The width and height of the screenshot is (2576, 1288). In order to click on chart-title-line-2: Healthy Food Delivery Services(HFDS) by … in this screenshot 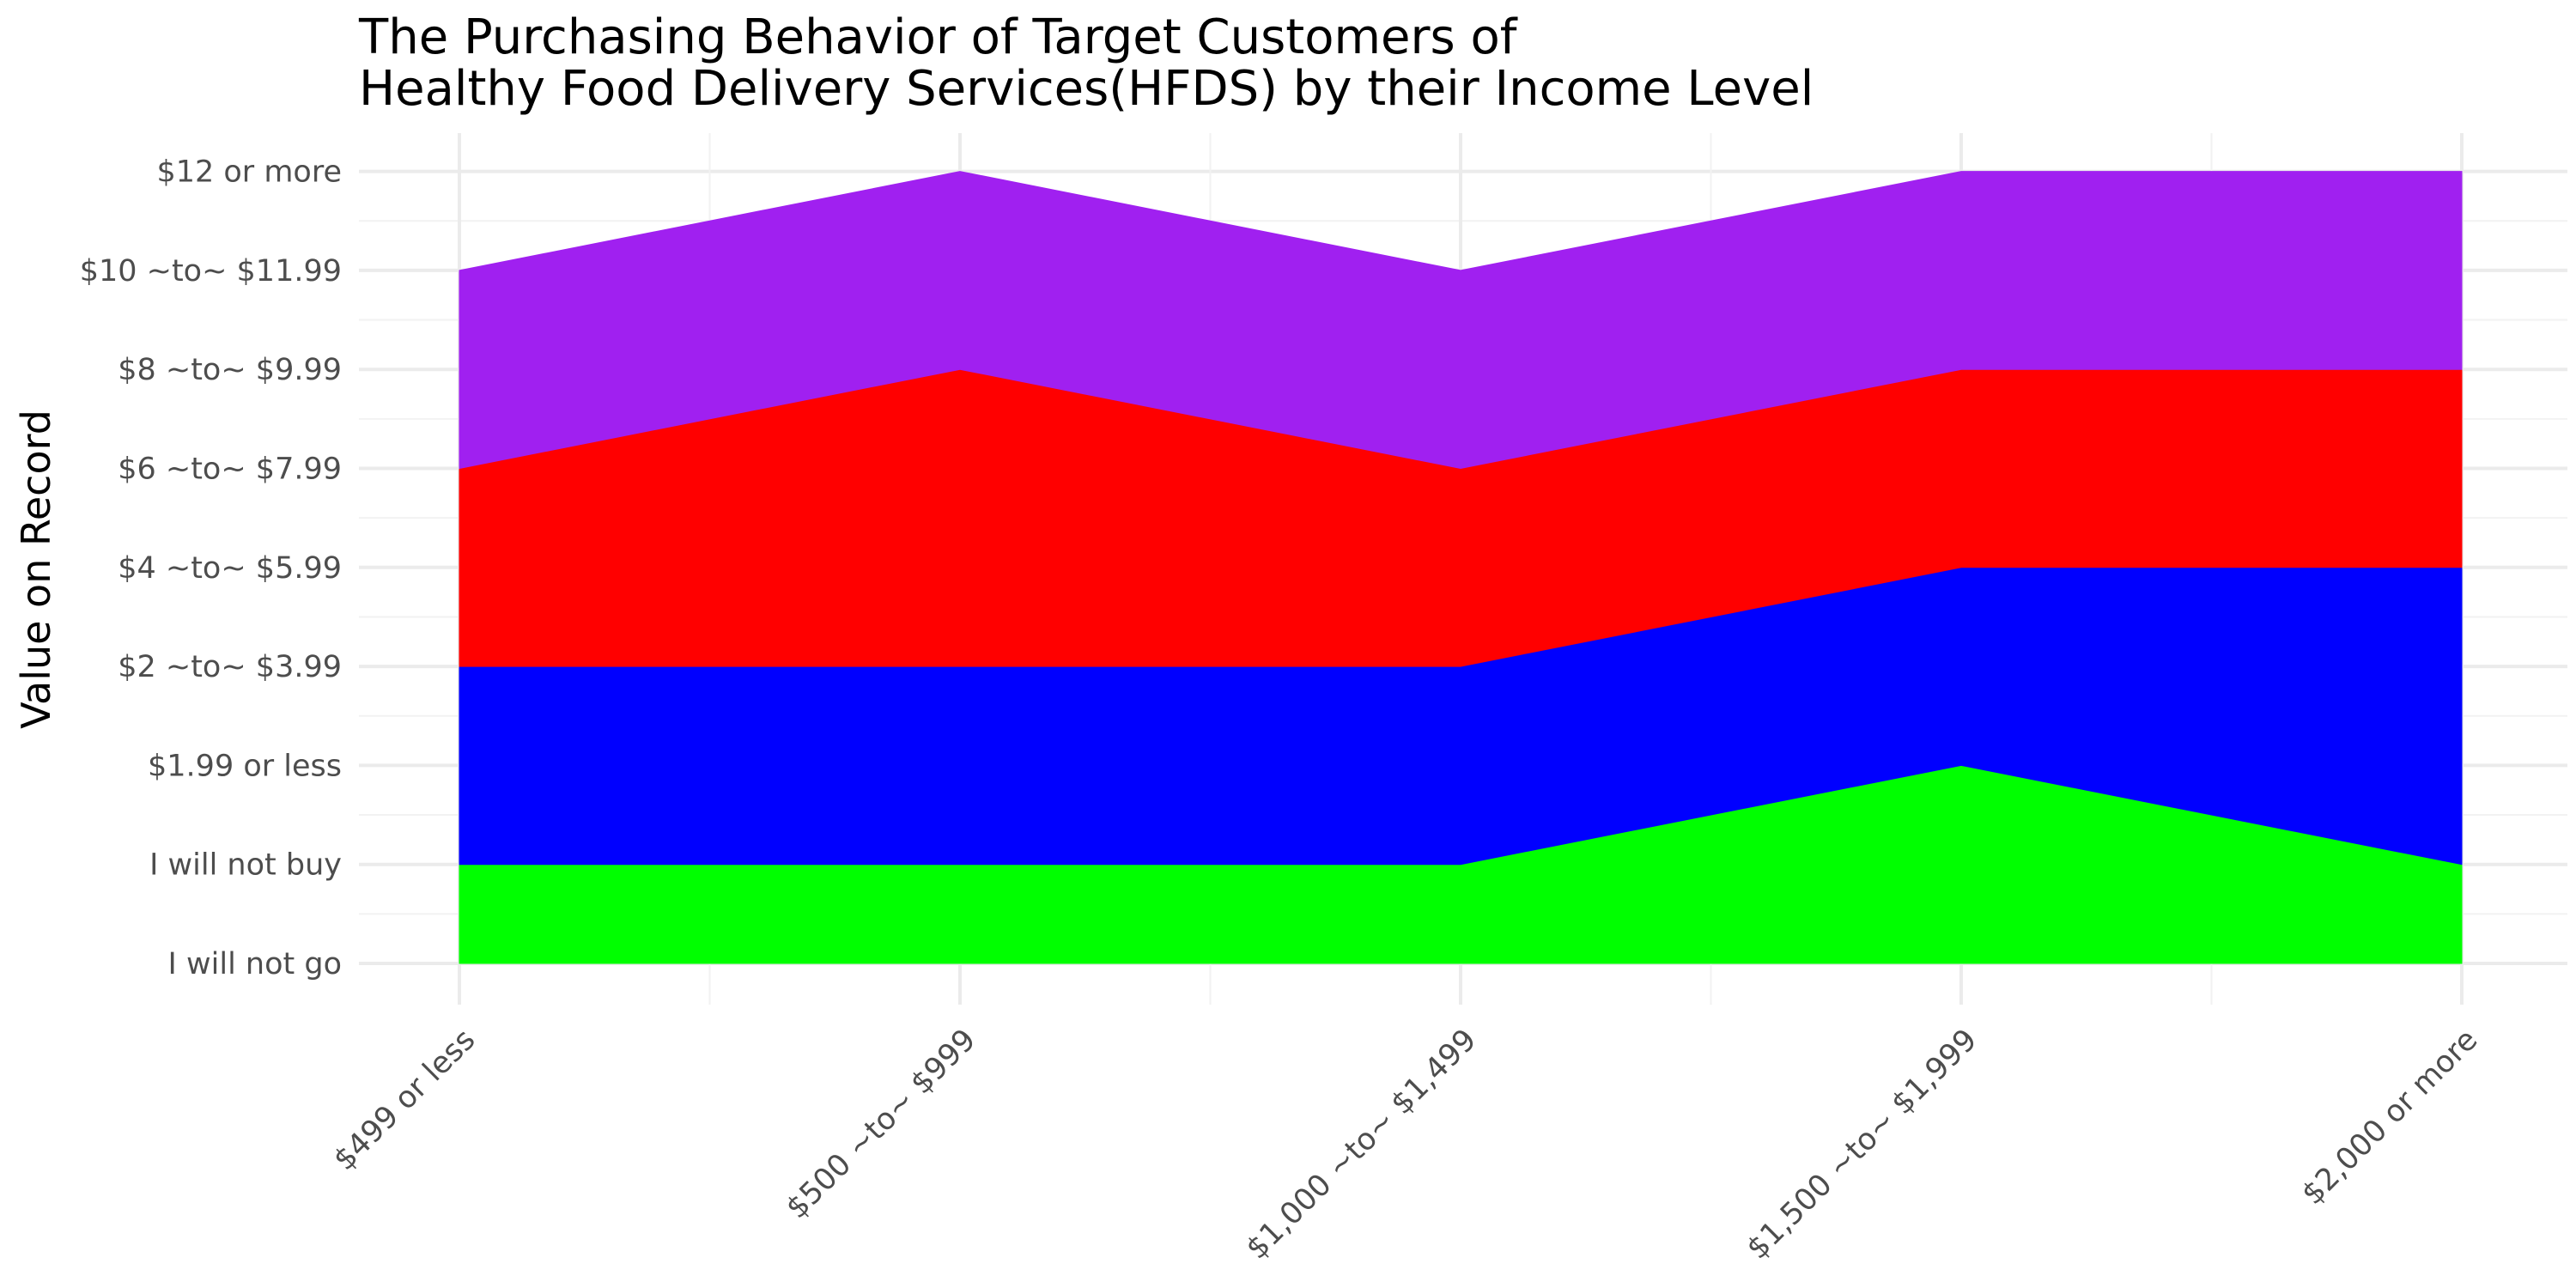, I will do `click(1086, 89)`.